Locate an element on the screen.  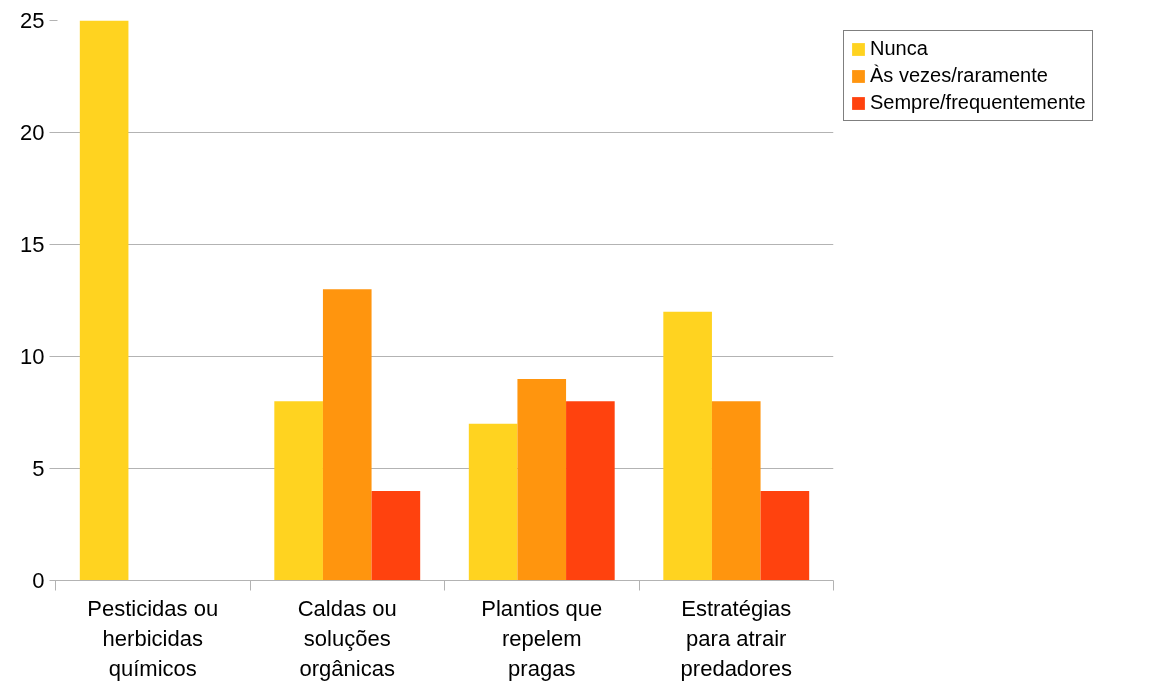
x-tick-label: Pesticidas ou herbicidas químicos is located at coordinates (153, 638).